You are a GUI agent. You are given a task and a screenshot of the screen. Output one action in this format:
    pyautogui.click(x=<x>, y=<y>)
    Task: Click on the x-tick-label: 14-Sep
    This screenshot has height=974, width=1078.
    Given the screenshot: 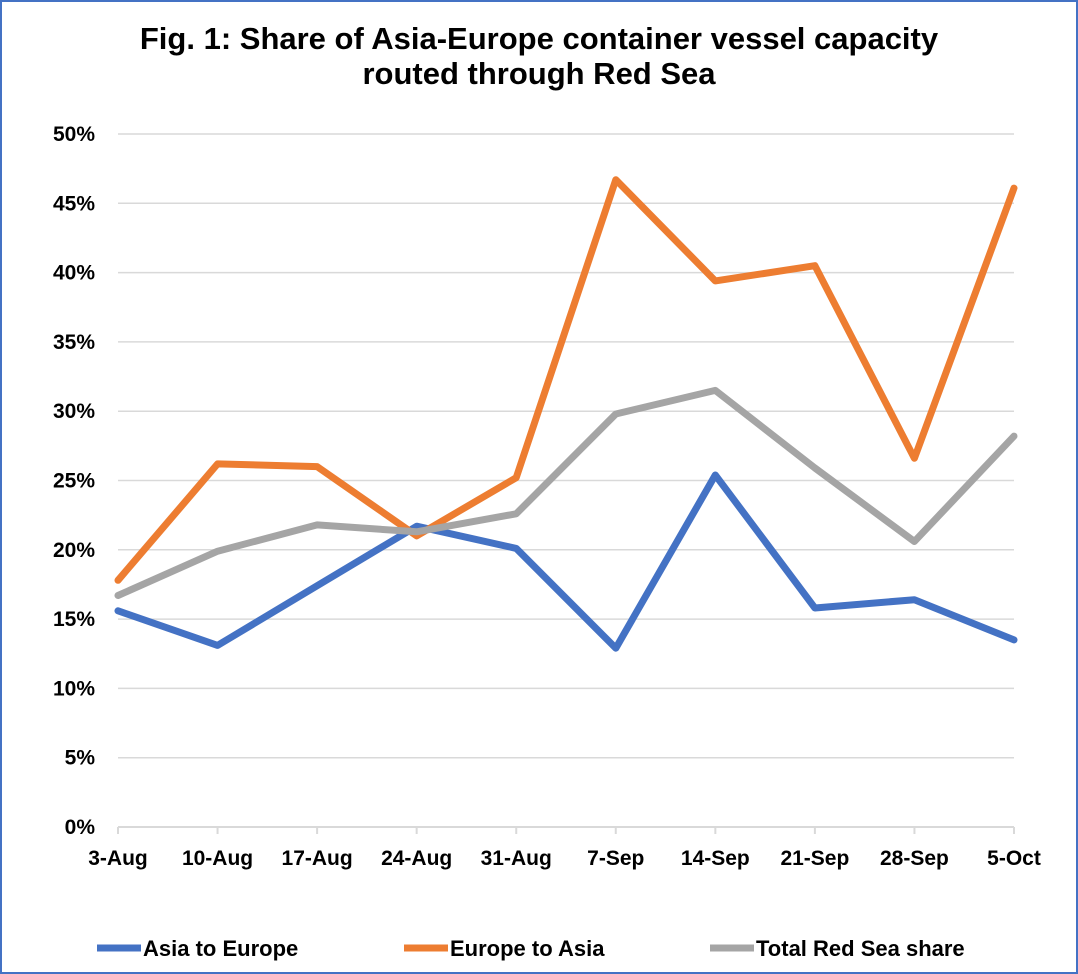 What is the action you would take?
    pyautogui.click(x=715, y=858)
    